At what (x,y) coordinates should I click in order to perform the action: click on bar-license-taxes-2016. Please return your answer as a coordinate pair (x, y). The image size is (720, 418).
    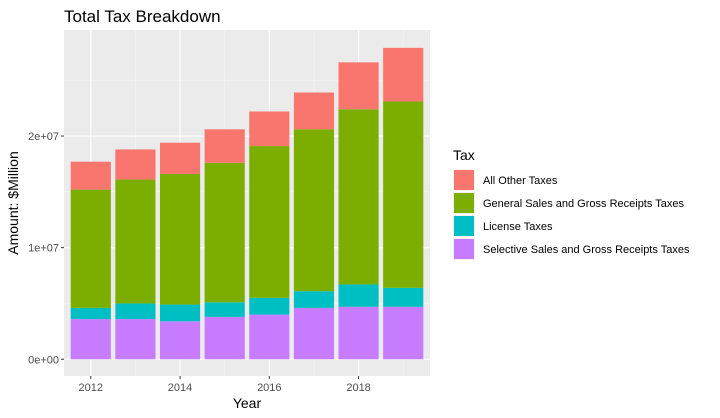
    Looking at the image, I should click on (269, 306).